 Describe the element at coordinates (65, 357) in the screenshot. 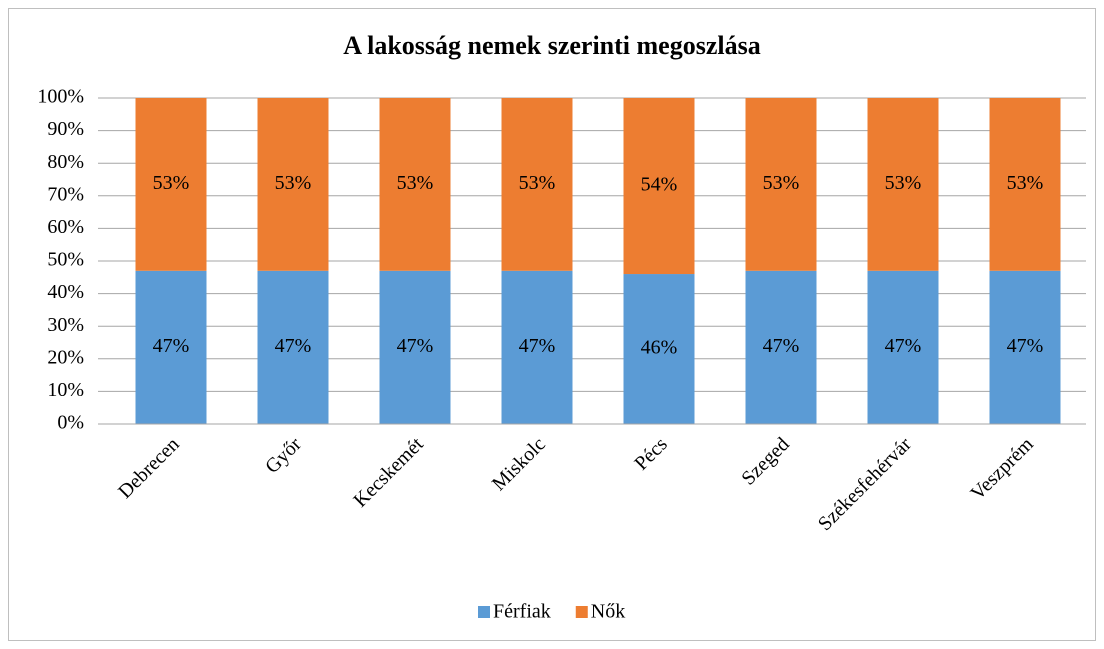

I see `y-tick-label: 20%` at that location.